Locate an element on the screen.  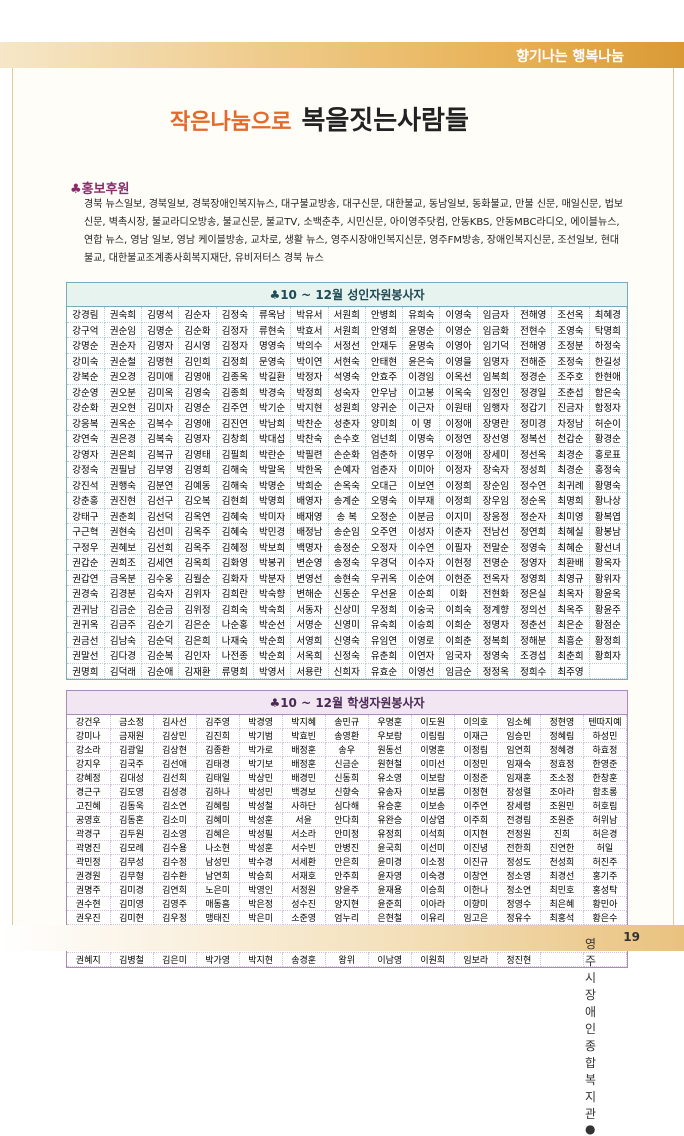
name-row: 공영호 김동혼 김소미 김혜미 박성훈 서윤 안다희 유완승 이상엽 이주희 전경림 조원준 허위남 is located at coordinates (347, 819).